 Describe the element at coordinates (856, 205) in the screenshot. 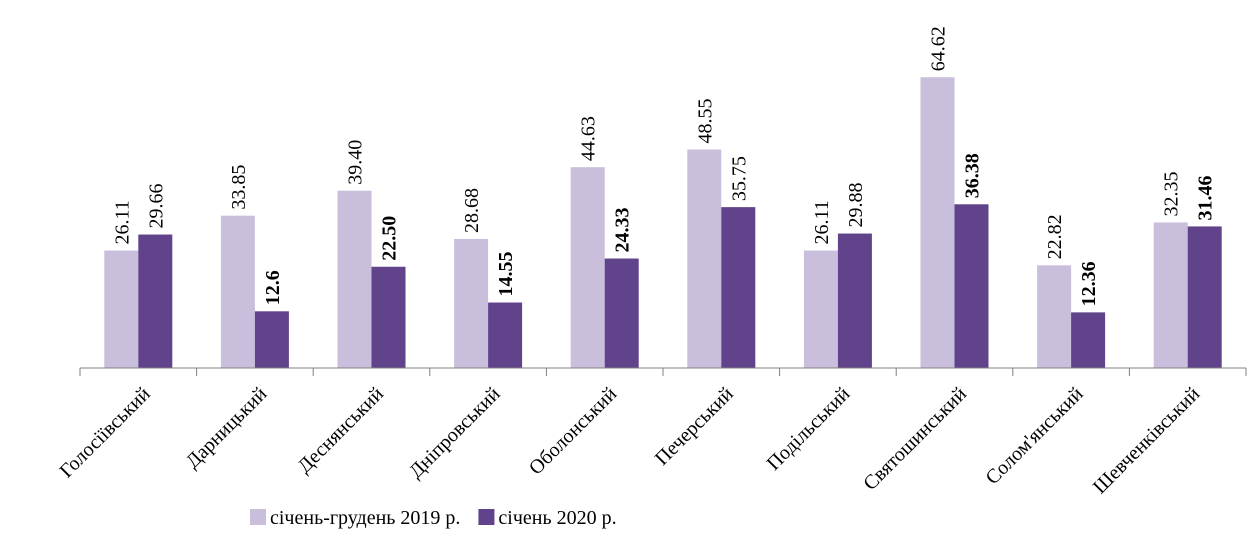

I see `value-label: 29.88` at that location.